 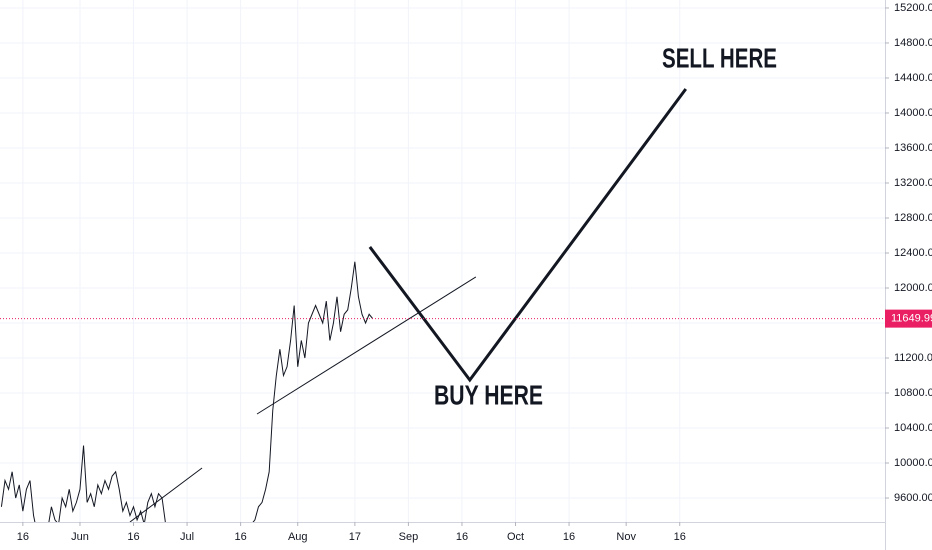 I want to click on annotation: BUY HERE, so click(x=488, y=394).